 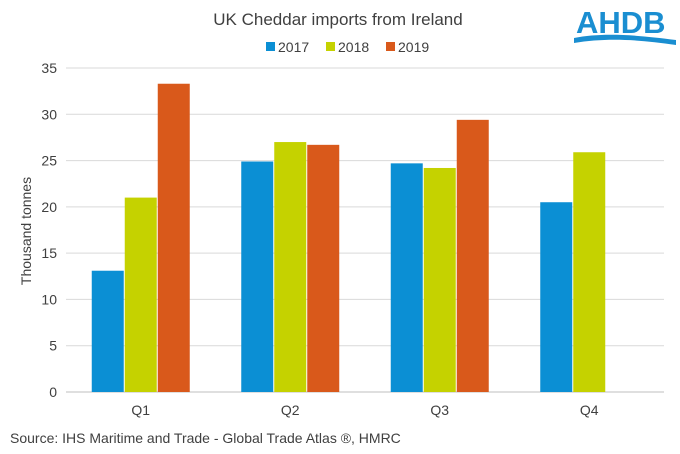 What do you see at coordinates (337, 19) in the screenshot?
I see `chart-title: UK Cheddar imports from Ireland` at bounding box center [337, 19].